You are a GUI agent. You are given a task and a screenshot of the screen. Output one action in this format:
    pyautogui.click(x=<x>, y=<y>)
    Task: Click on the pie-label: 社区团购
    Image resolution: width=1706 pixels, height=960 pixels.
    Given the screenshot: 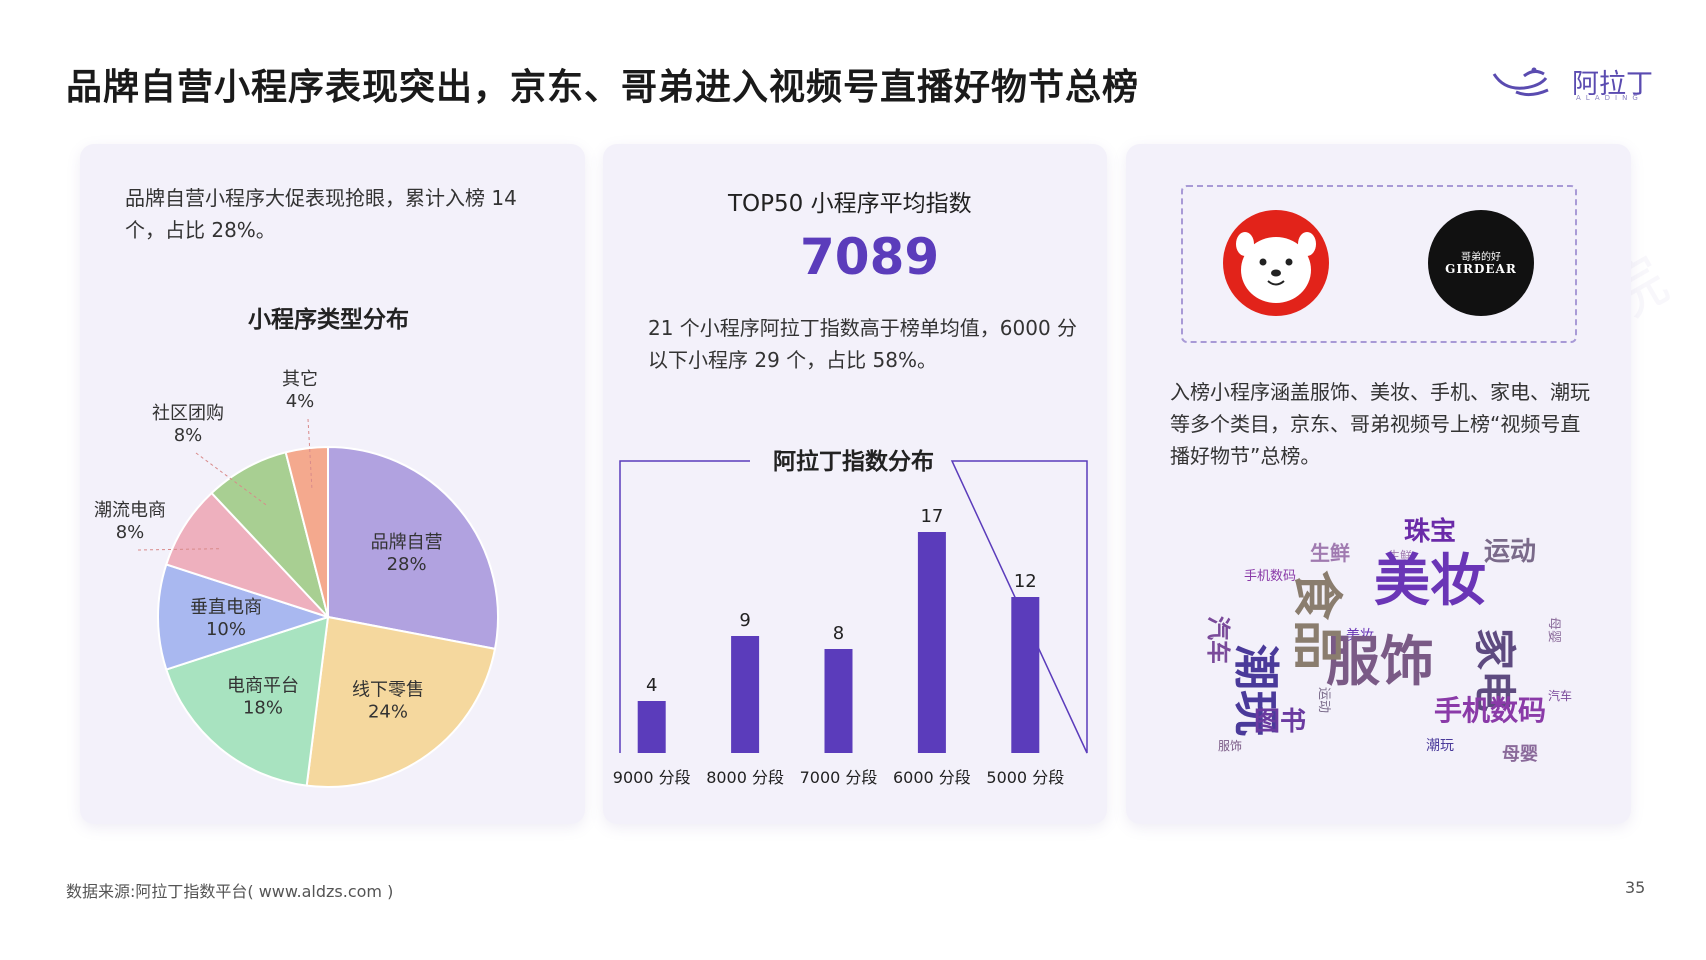 What is the action you would take?
    pyautogui.click(x=188, y=413)
    